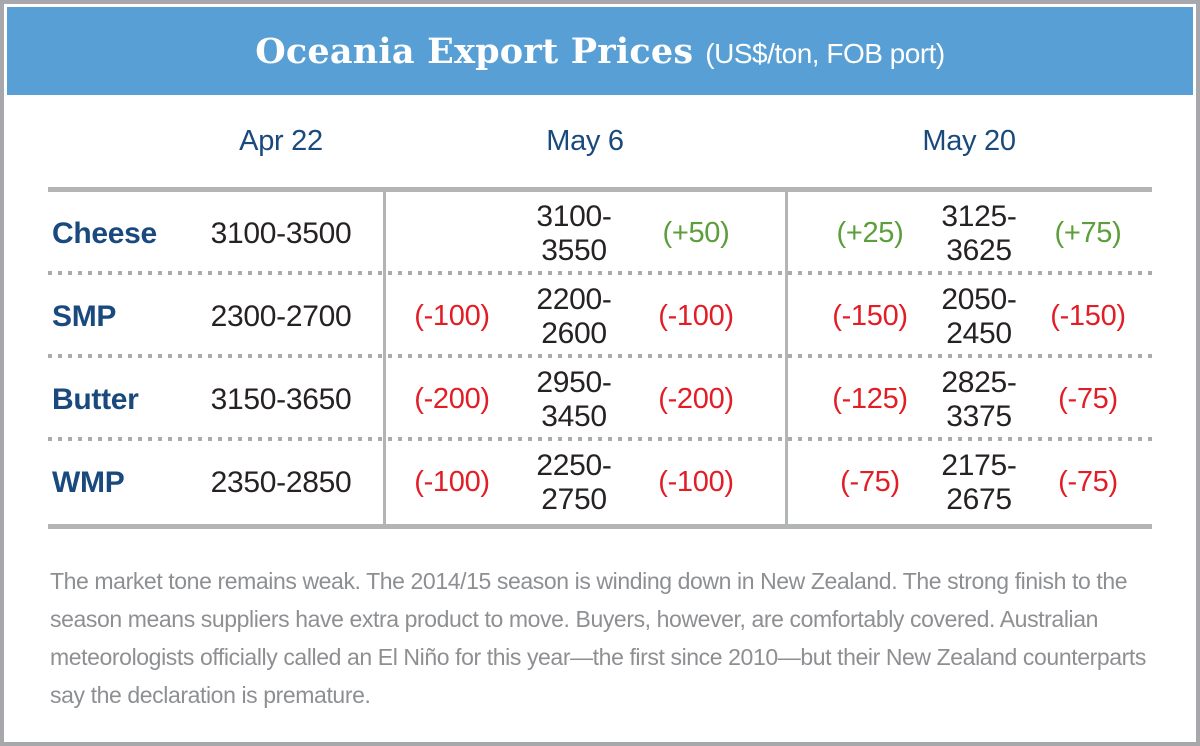  Describe the element at coordinates (1088, 233) in the screenshot. I see `change-badge: (+75)` at that location.